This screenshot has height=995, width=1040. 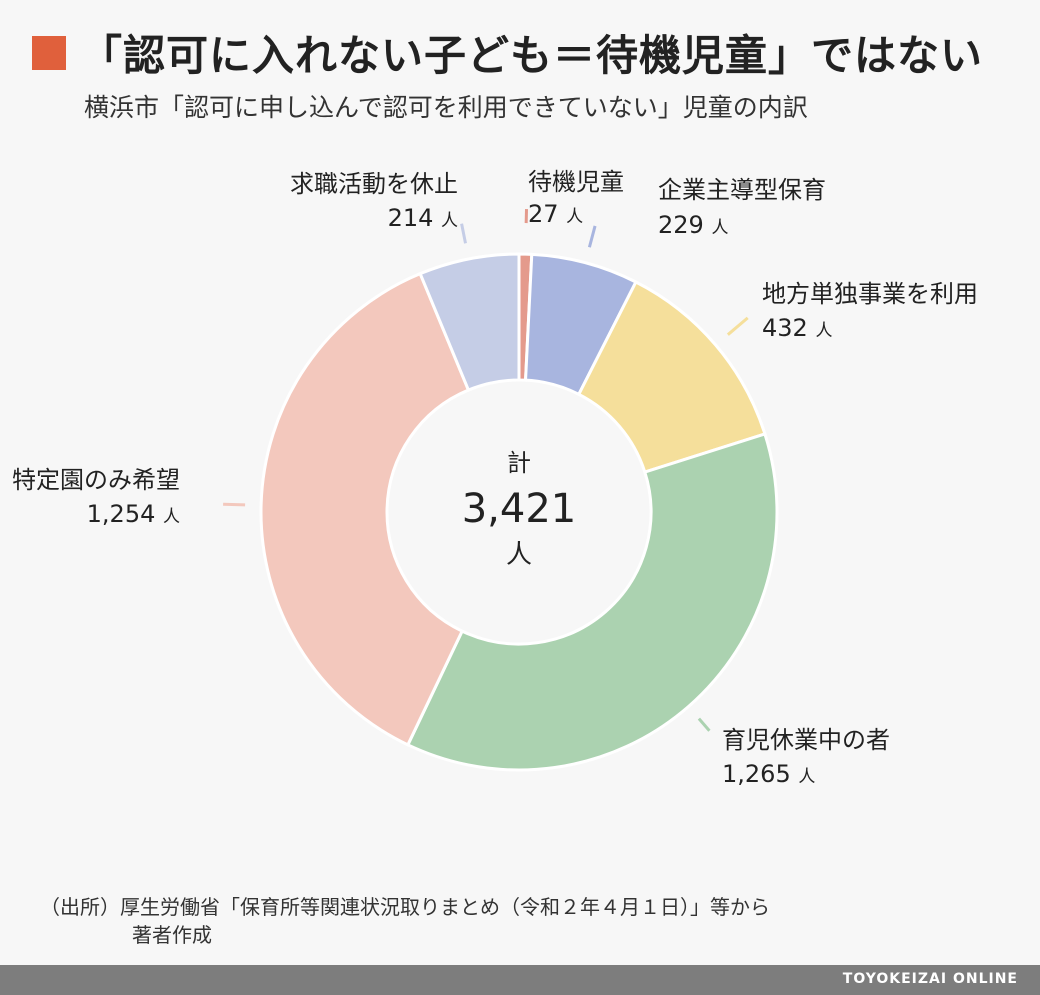 I want to click on center-unit: 人, so click(x=519, y=555).